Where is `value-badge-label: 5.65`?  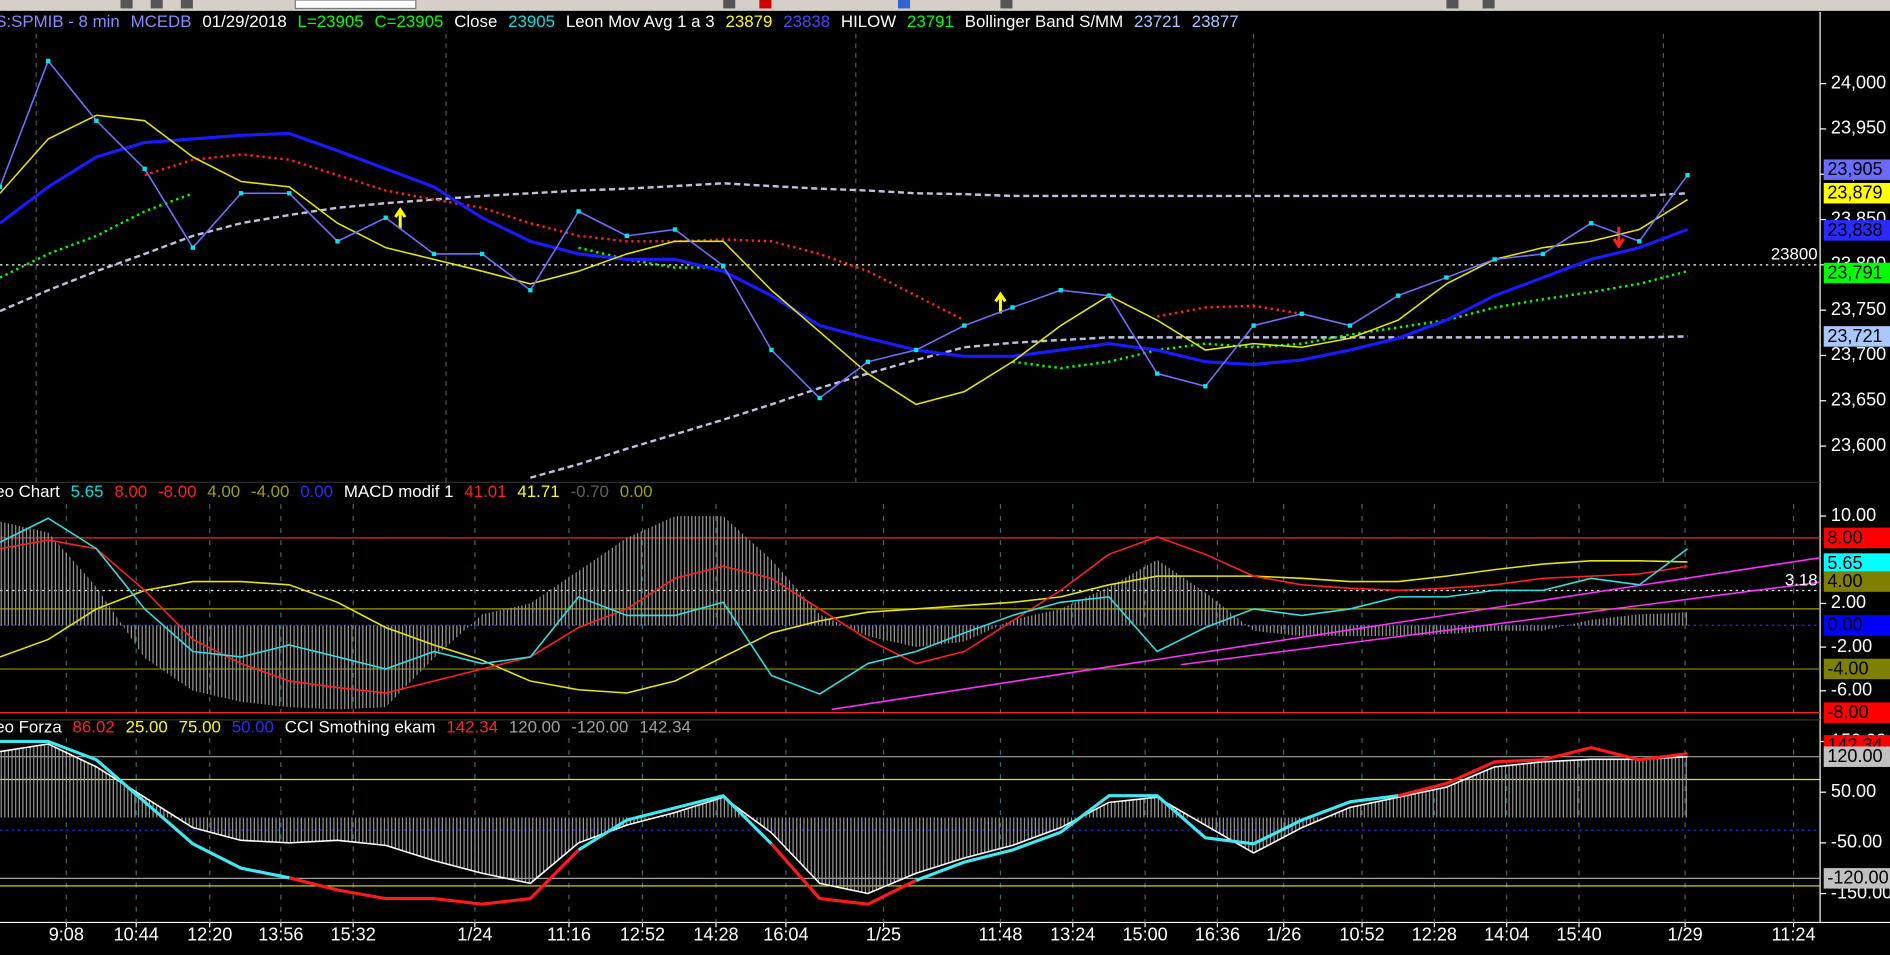
value-badge-label: 5.65 is located at coordinates (1844, 563).